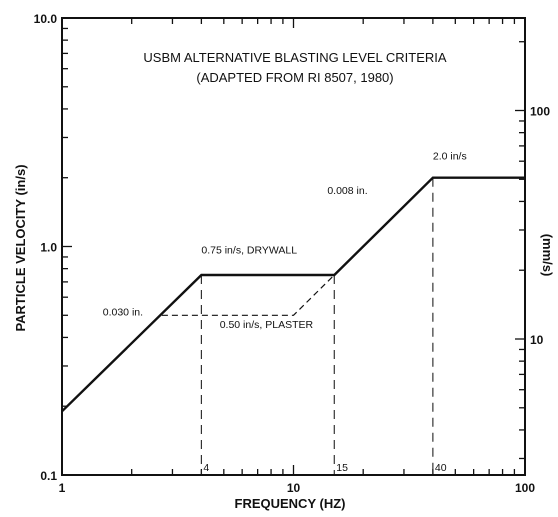  What do you see at coordinates (249, 251) in the screenshot?
I see `annotation-text: 0.75 in/s, DRYWALL` at bounding box center [249, 251].